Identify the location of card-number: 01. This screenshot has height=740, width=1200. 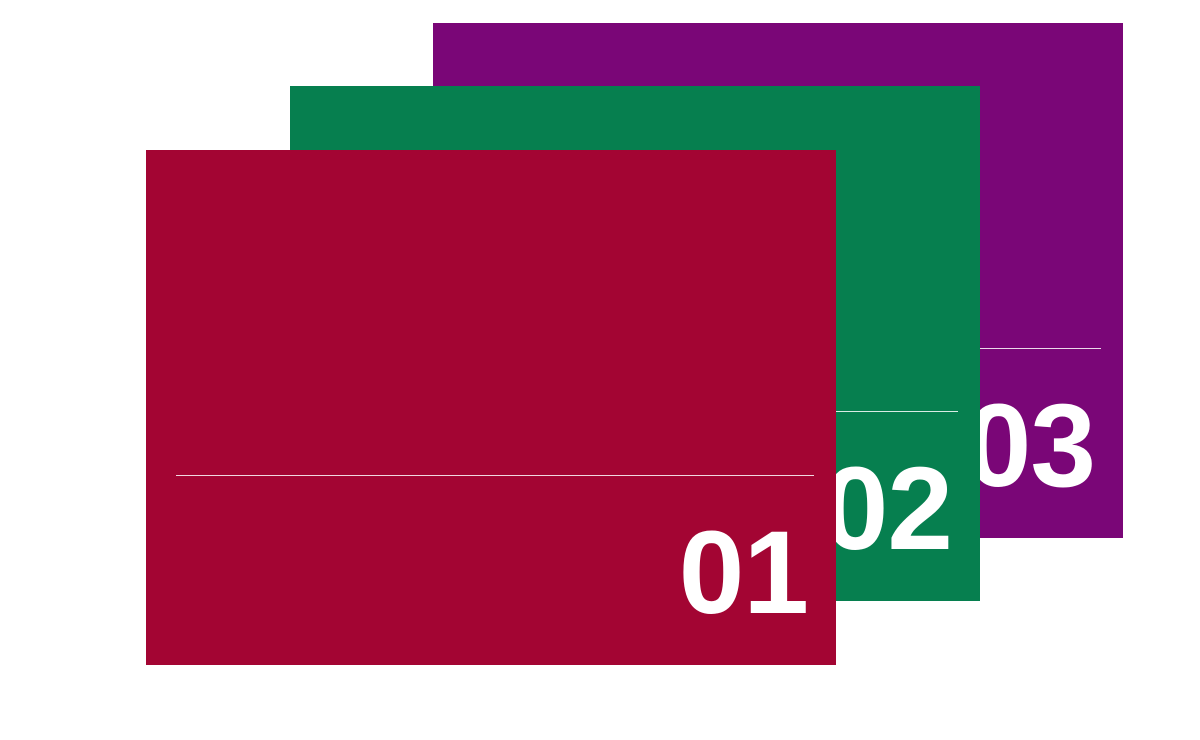
(743, 573).